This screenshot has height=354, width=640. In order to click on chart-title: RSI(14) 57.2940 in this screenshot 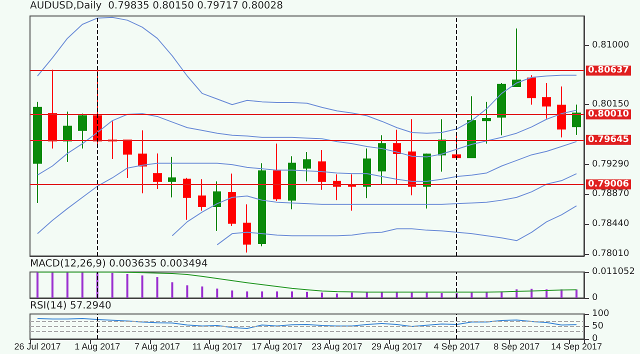, I will do `click(71, 306)`.